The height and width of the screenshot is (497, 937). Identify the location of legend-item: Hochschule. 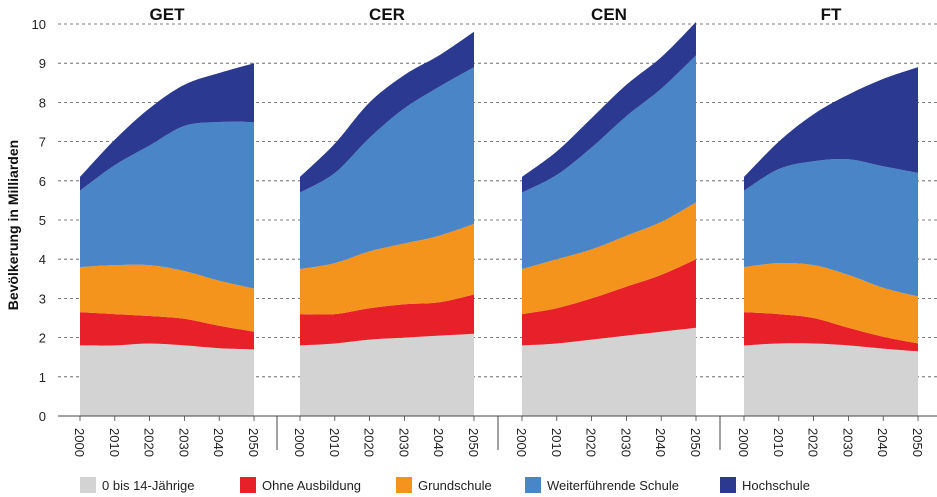
(765, 485).